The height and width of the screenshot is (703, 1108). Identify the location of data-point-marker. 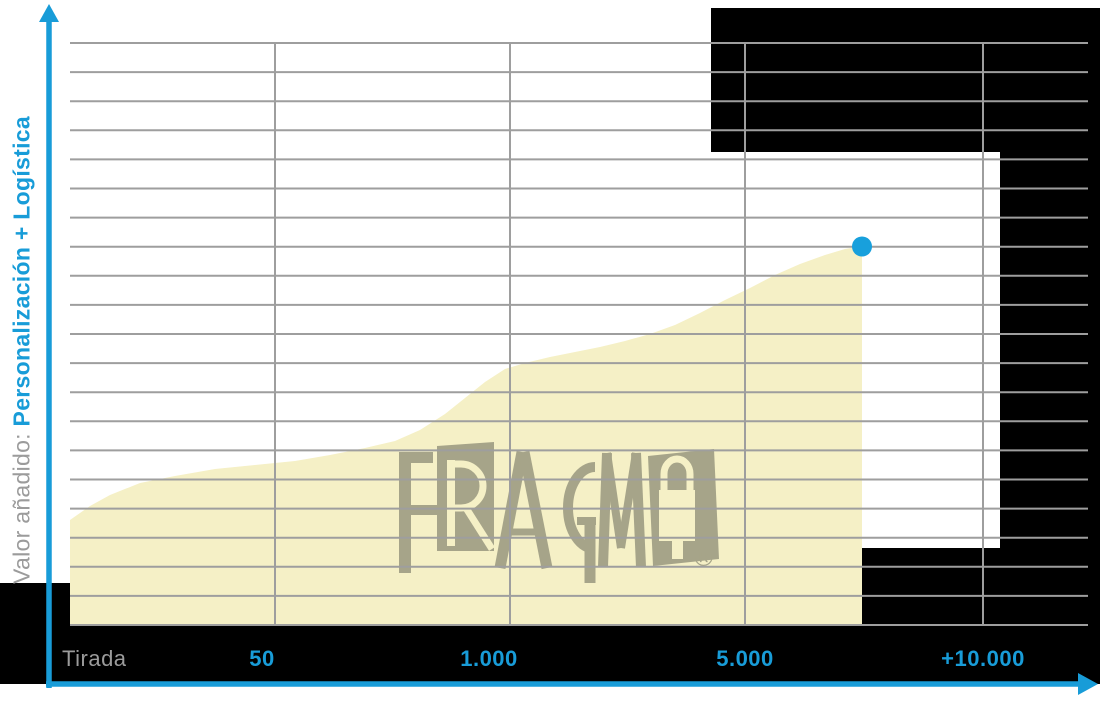
(862, 246).